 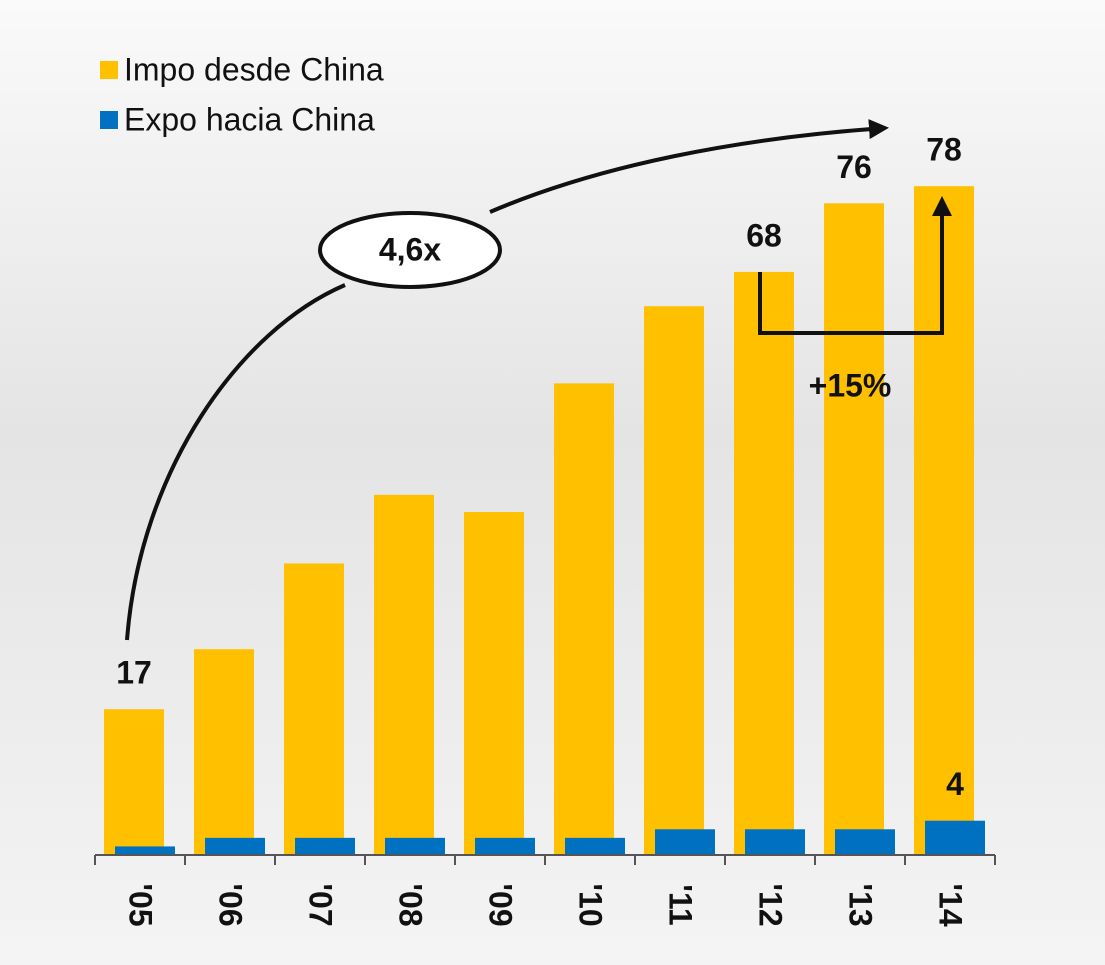 I want to click on growth-curve, so click(x=235, y=462).